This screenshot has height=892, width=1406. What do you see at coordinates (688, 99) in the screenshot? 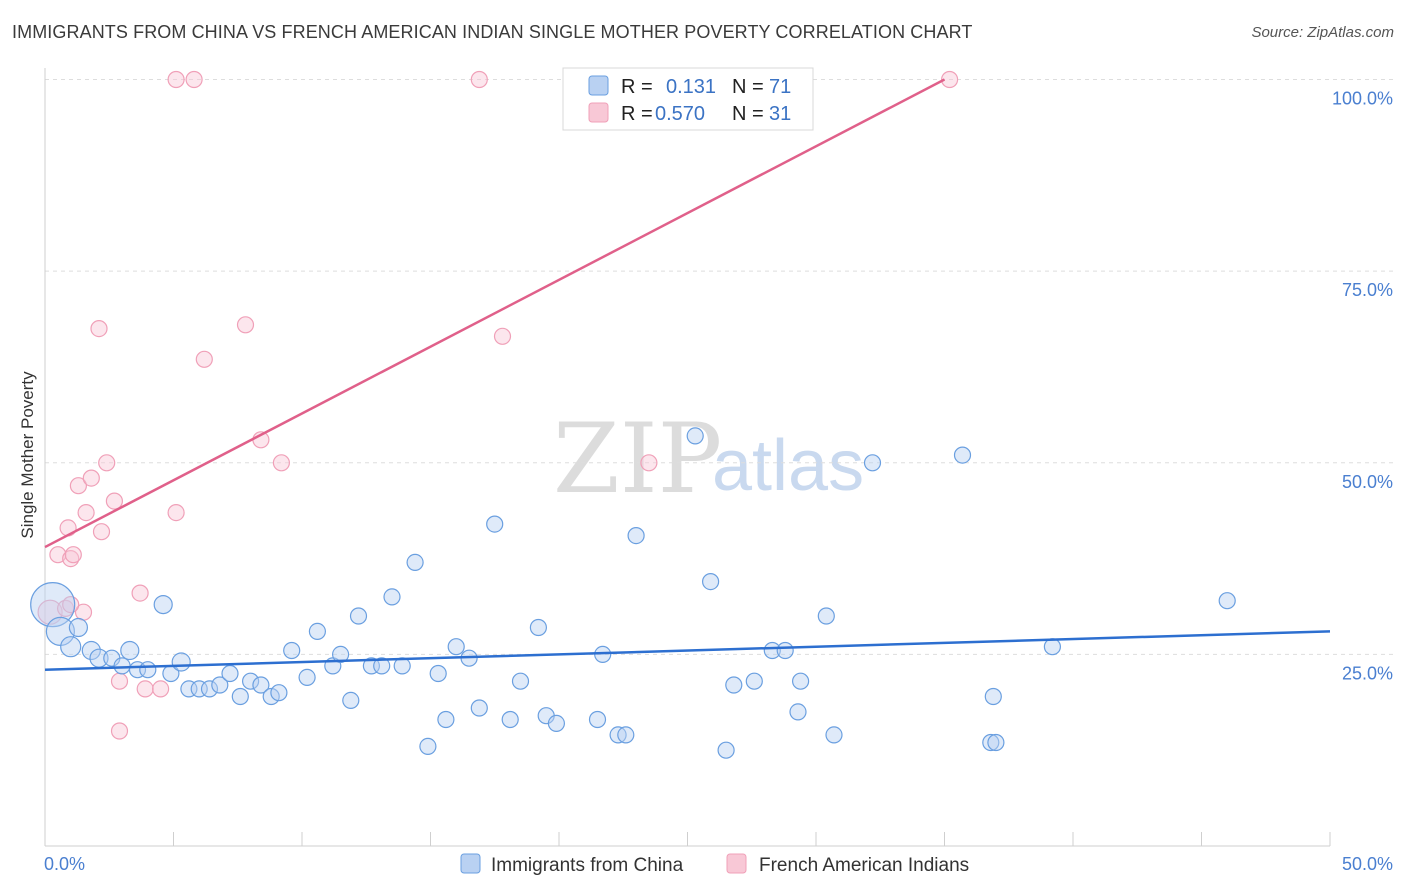
I see `legend: R = 0.131 N = 71 R = 0.570 N = 31` at bounding box center [688, 99].